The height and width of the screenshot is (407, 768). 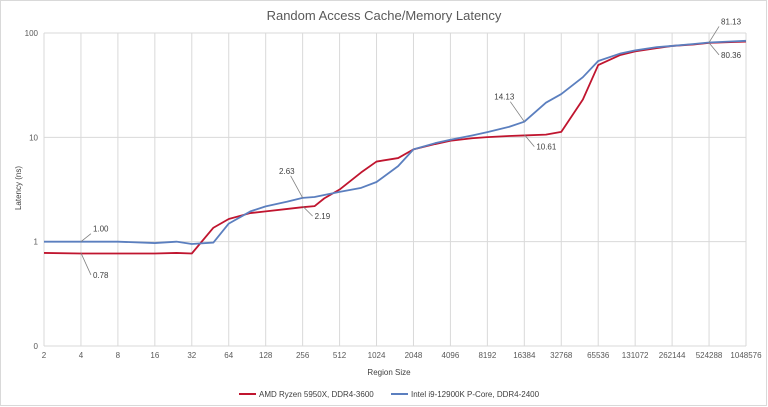 I want to click on data-label: 0.78, so click(x=101, y=275).